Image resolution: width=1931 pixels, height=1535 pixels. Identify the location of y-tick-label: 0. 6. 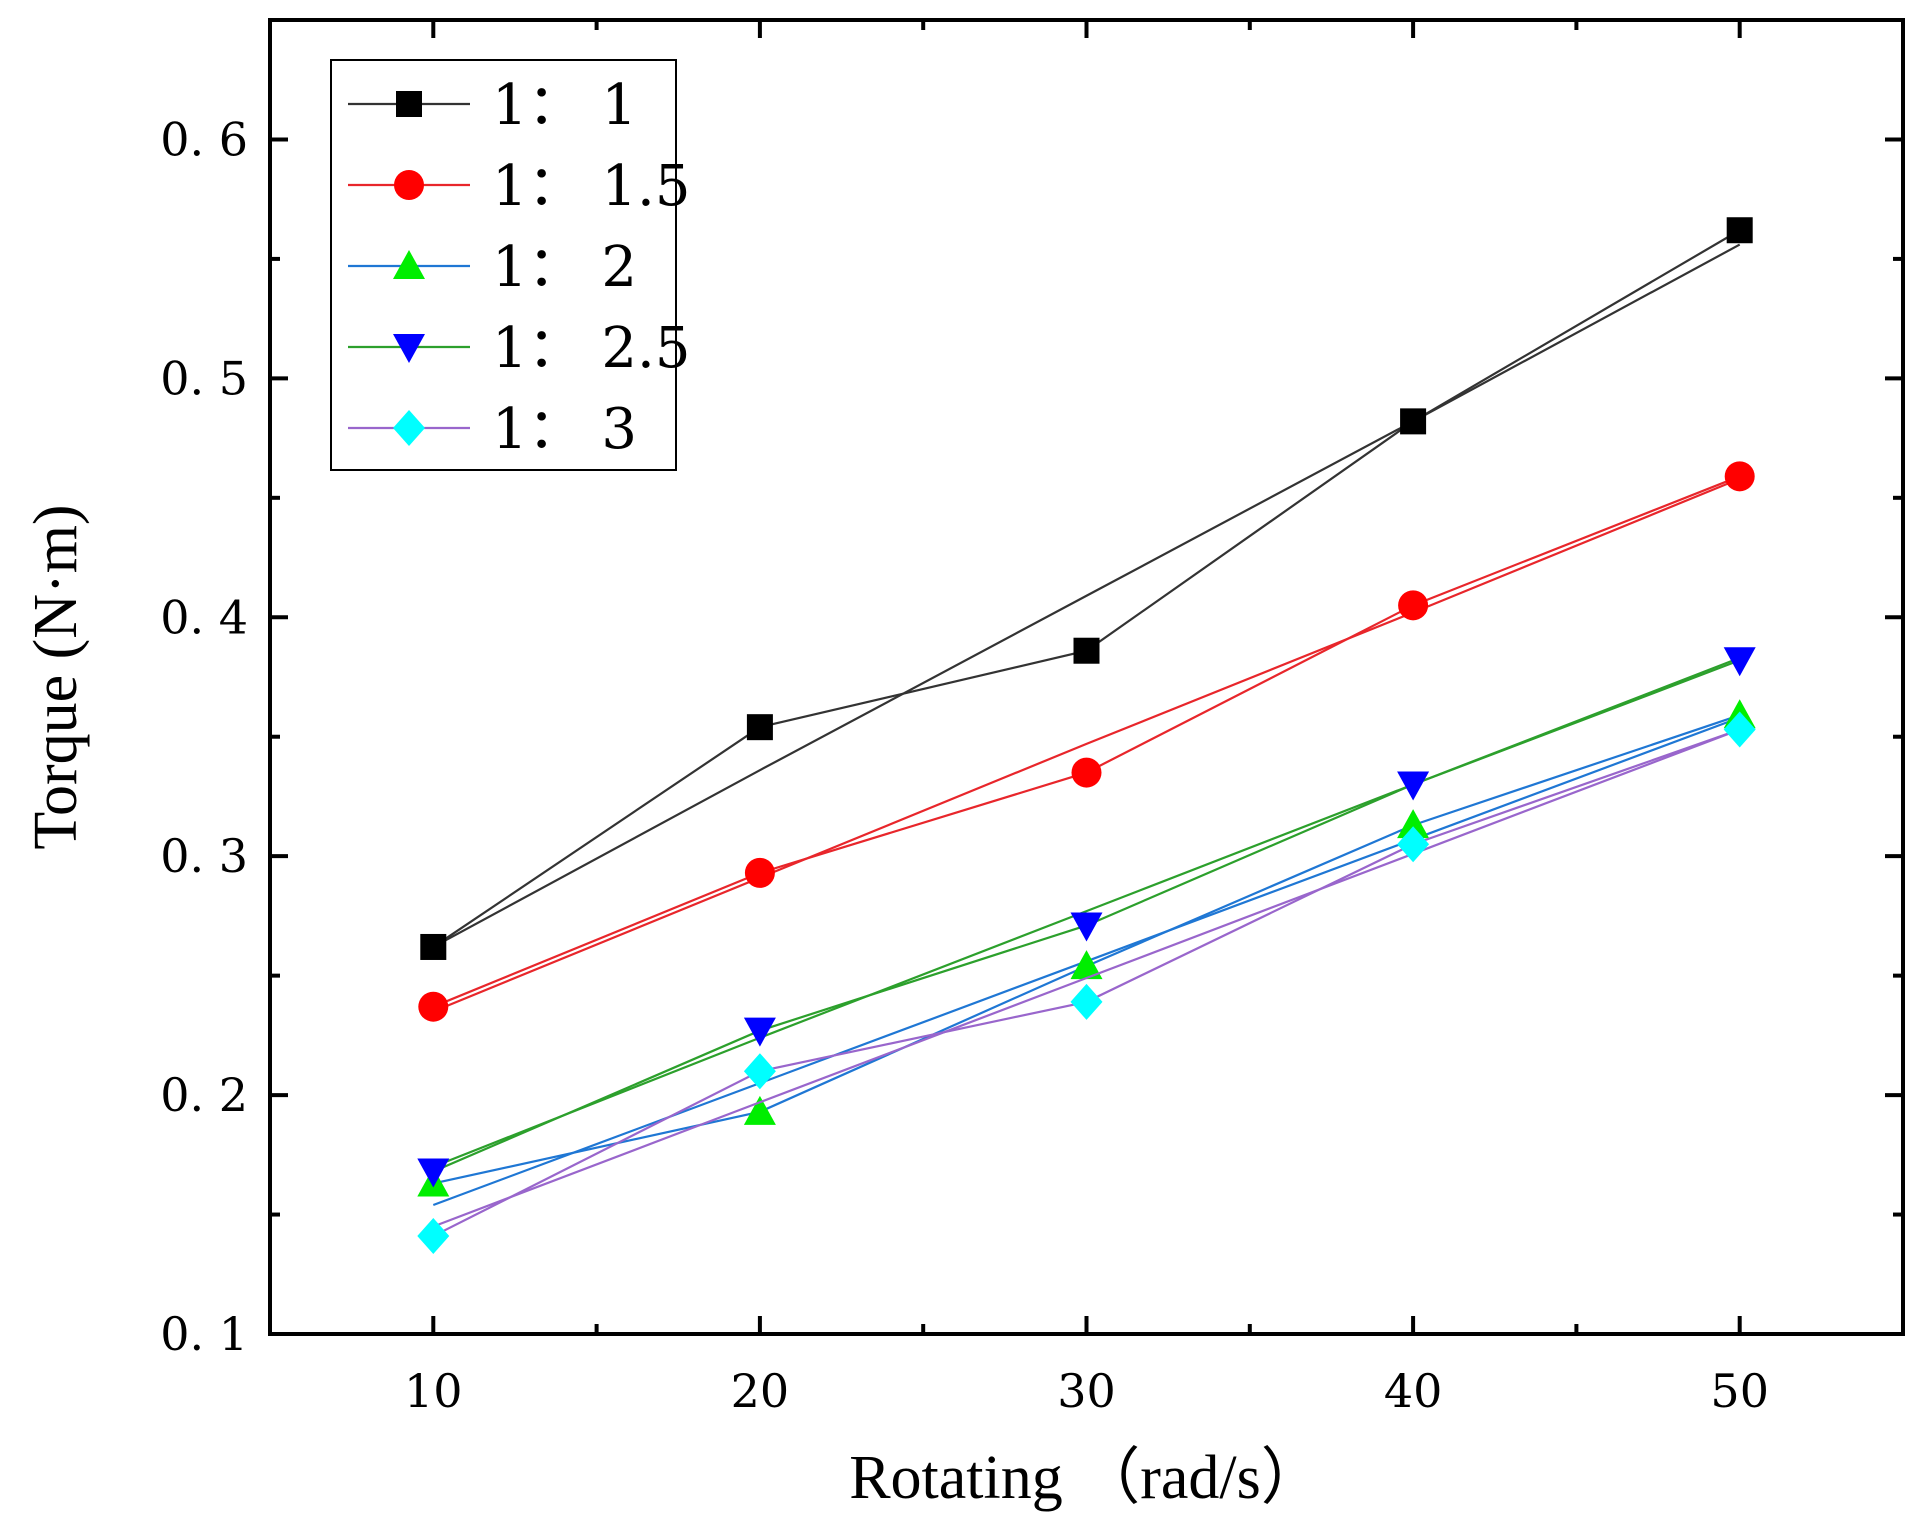
(204, 139).